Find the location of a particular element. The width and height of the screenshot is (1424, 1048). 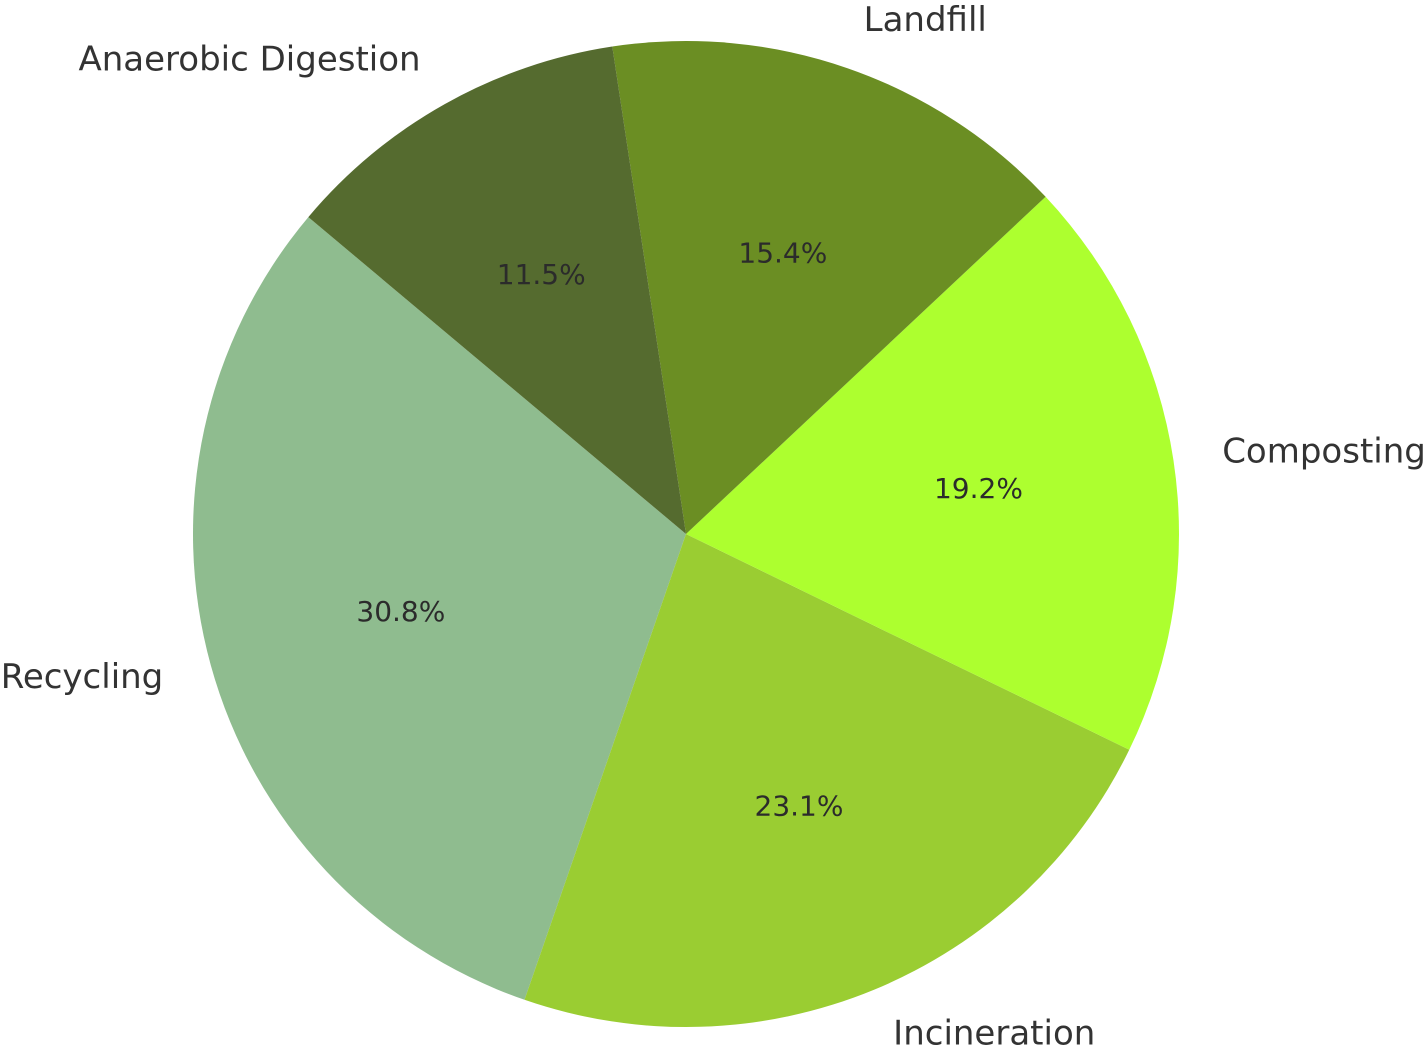

slice-percent-incineration: 23.1% is located at coordinates (799, 805).